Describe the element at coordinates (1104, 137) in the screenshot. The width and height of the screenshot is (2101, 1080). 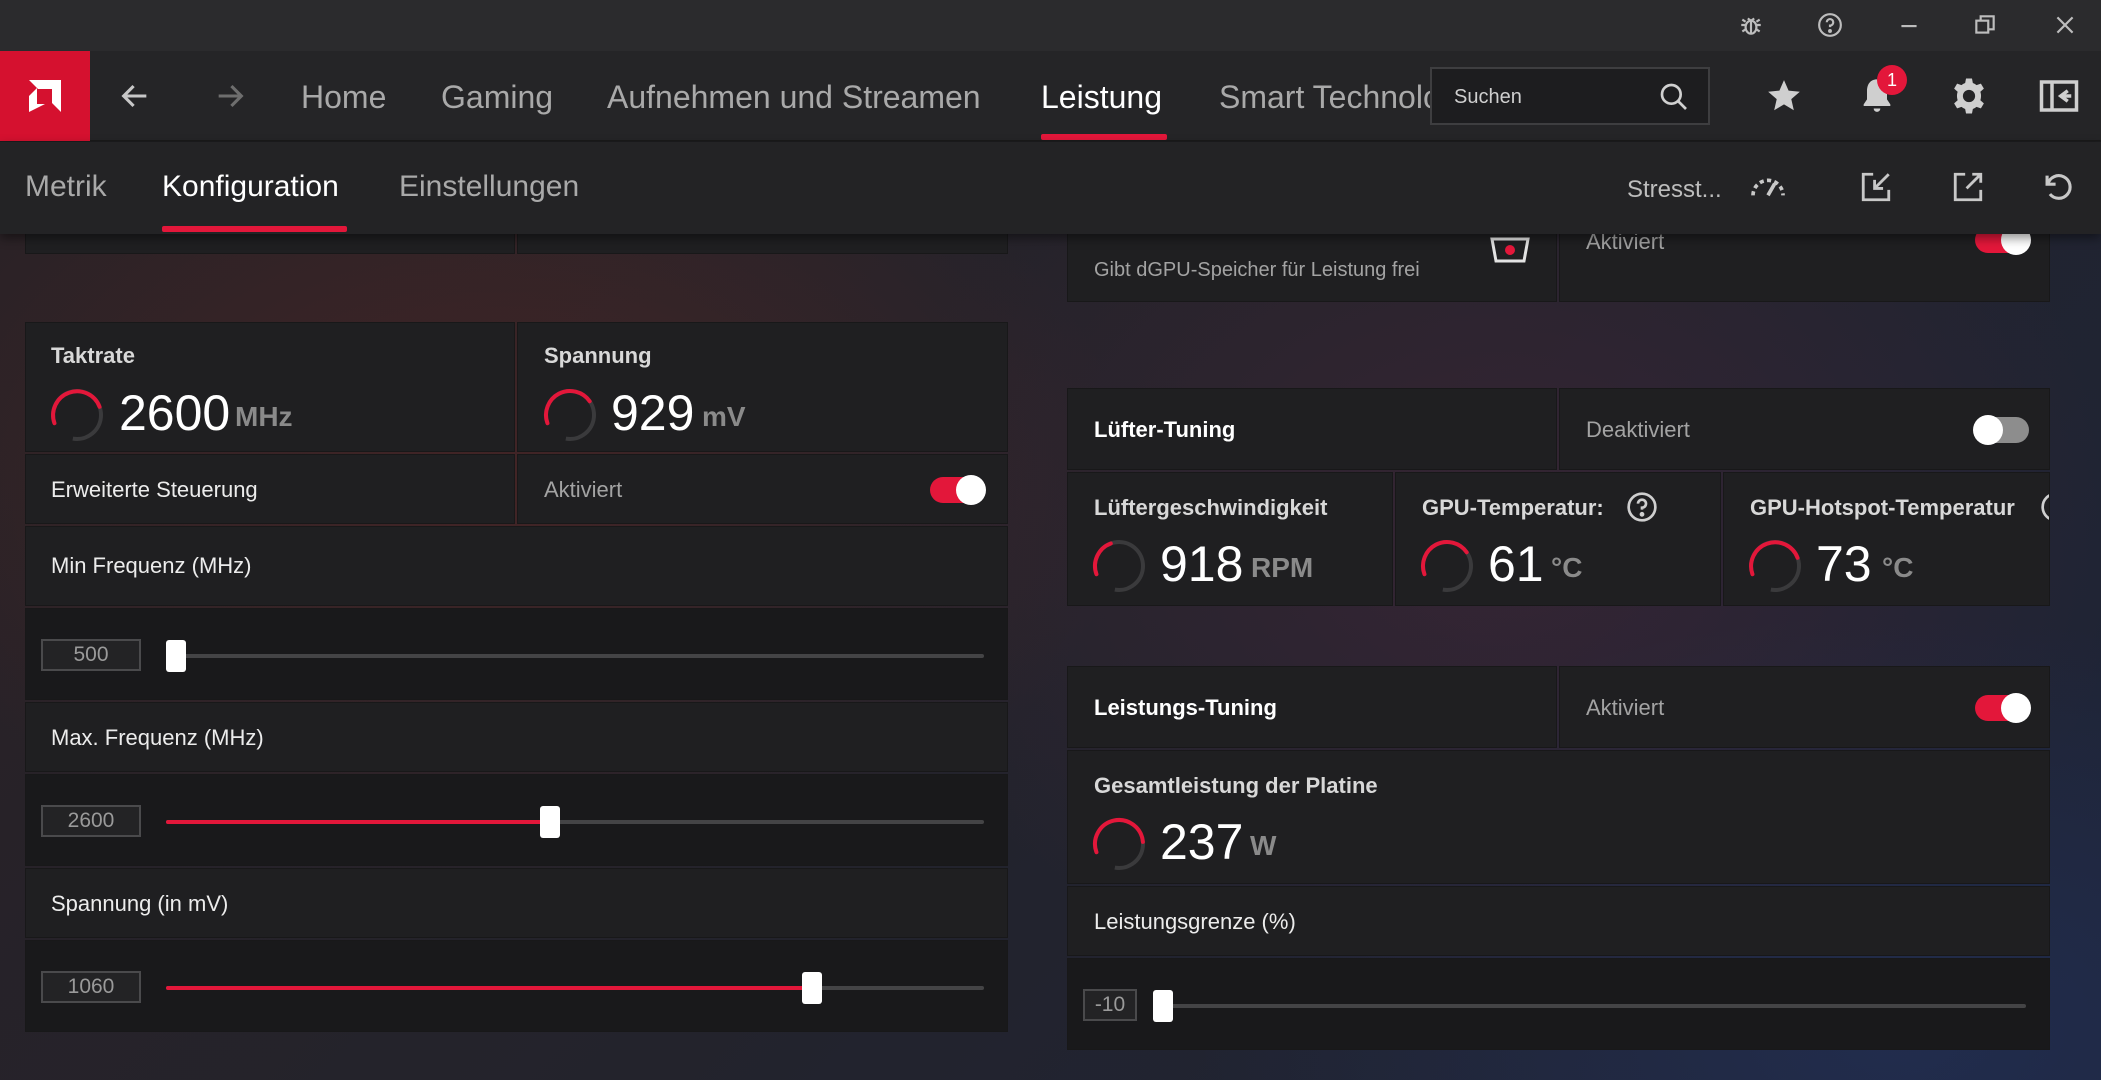
I see `active-tab-indicator` at that location.